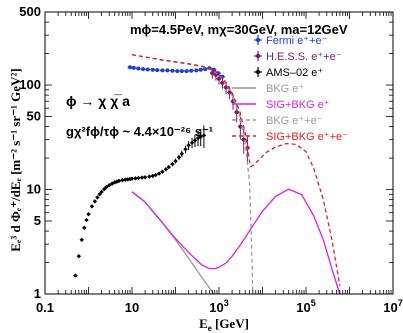  I want to click on x-tick-label: 0.1, so click(45, 307).